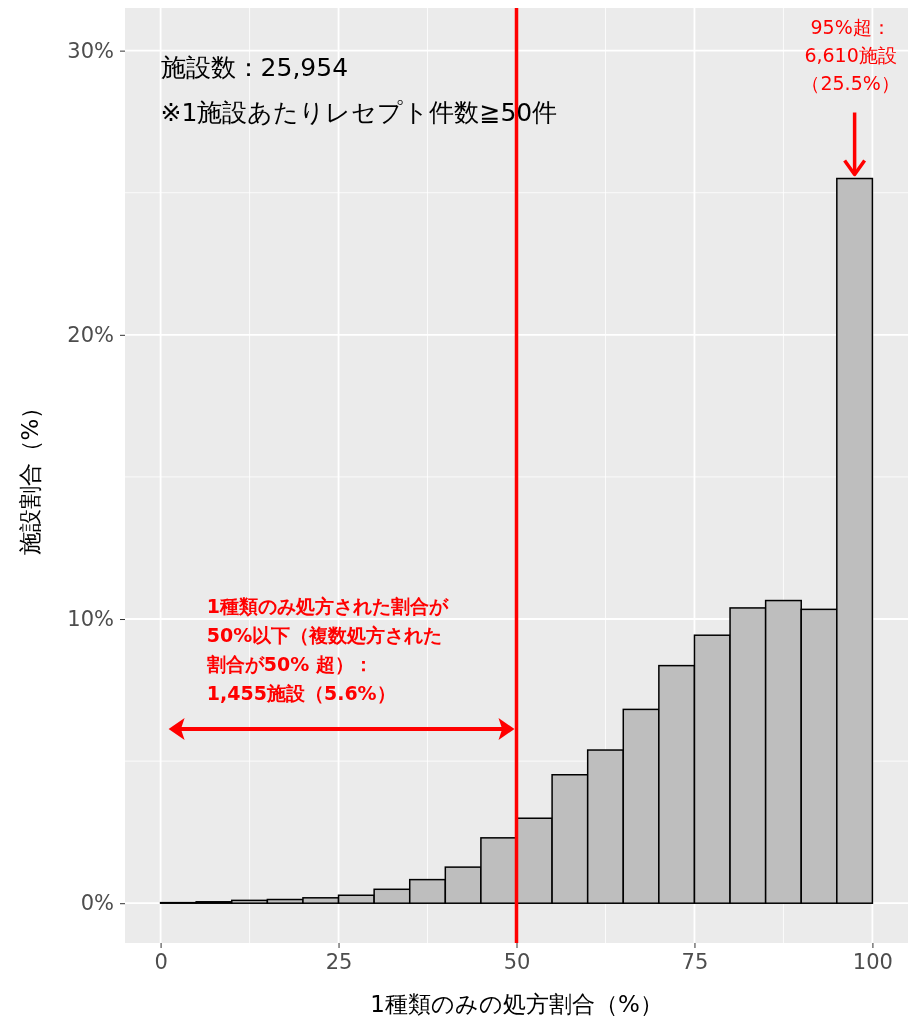 The image size is (910, 1020). What do you see at coordinates (850, 54) in the screenshot?
I see `annotation: 95%超：6,610施設（25.5%）` at bounding box center [850, 54].